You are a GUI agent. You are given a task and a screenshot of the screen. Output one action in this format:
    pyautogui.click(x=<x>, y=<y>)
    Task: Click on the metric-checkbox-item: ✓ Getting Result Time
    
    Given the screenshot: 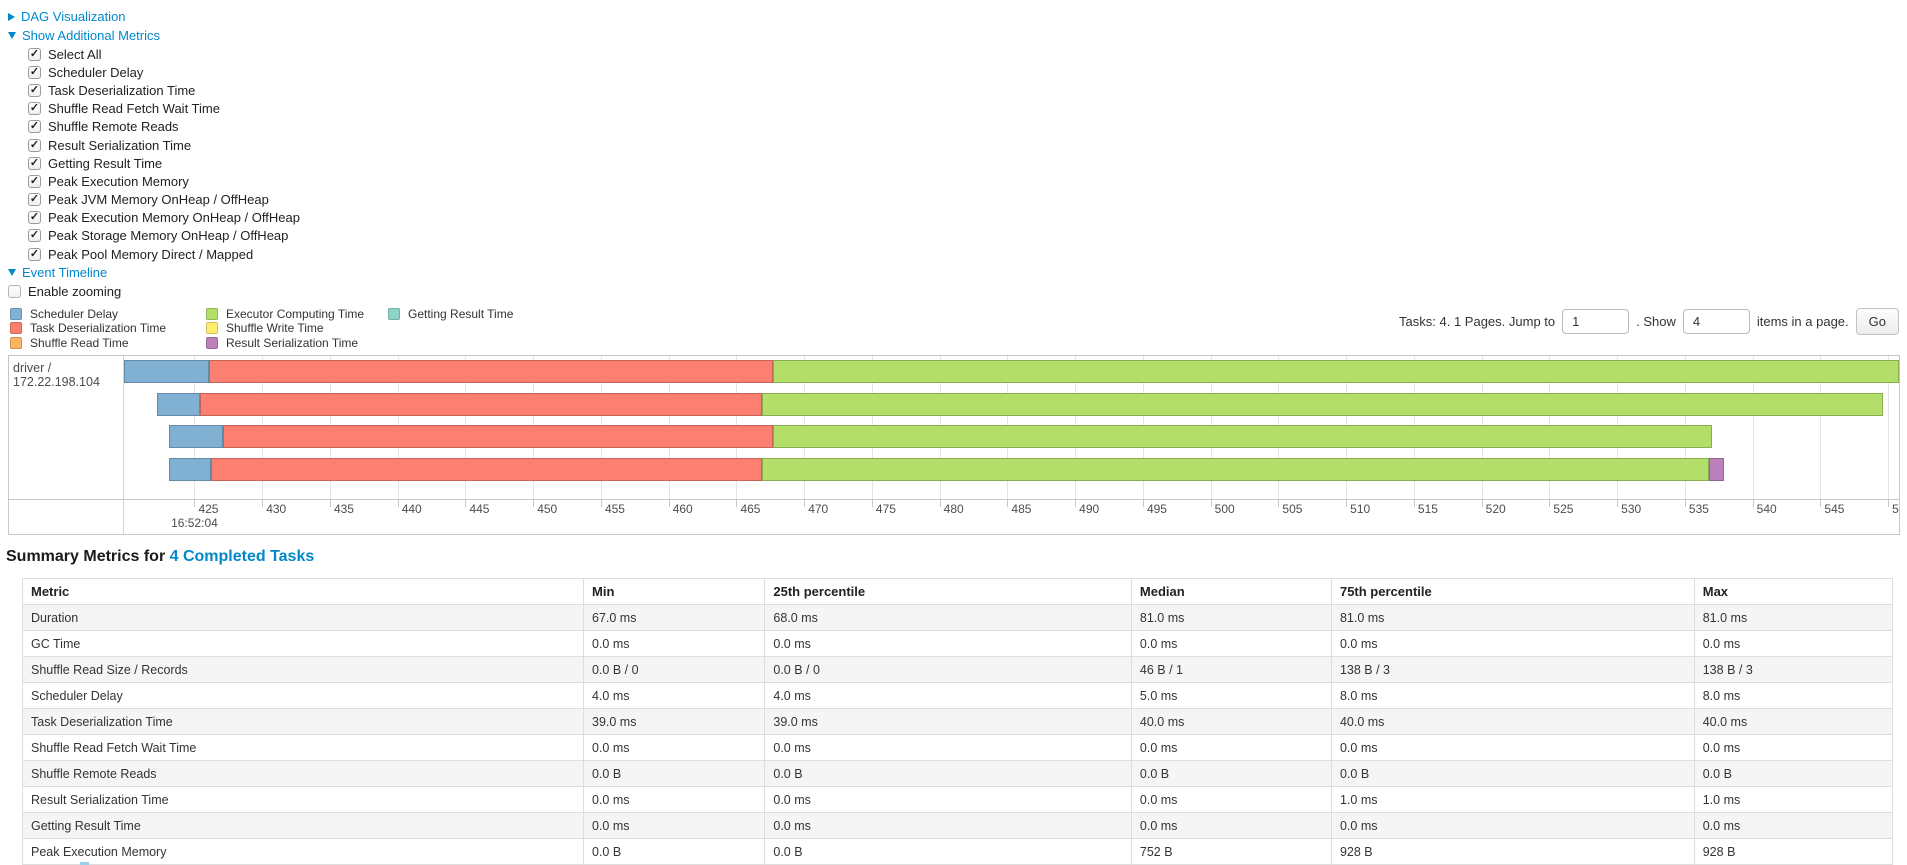 What is the action you would take?
    pyautogui.click(x=967, y=163)
    